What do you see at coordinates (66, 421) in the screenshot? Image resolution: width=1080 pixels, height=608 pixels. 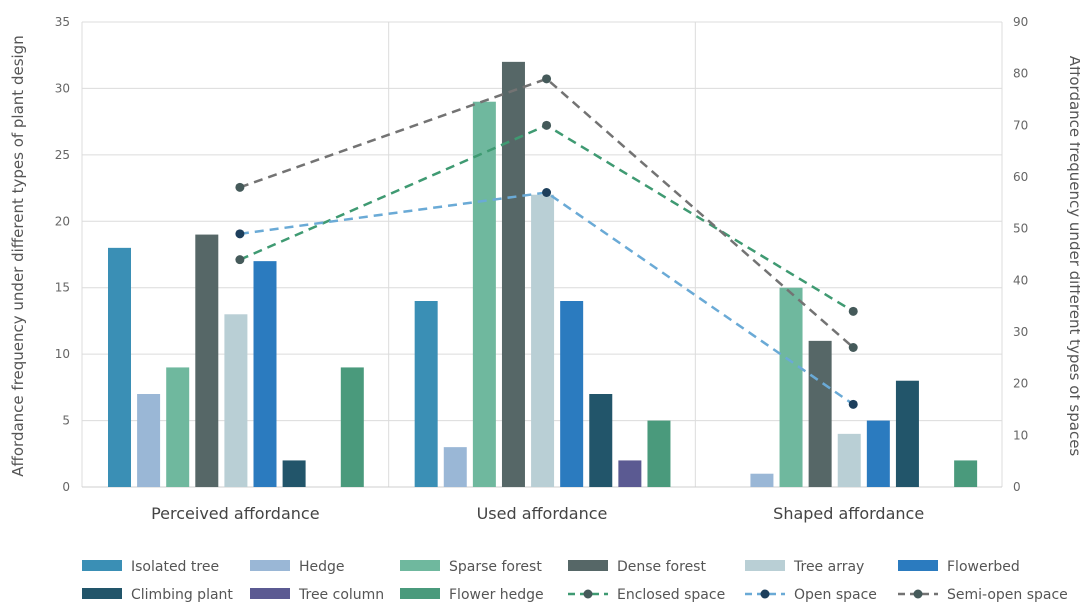 I see `y-left-tick: 5` at bounding box center [66, 421].